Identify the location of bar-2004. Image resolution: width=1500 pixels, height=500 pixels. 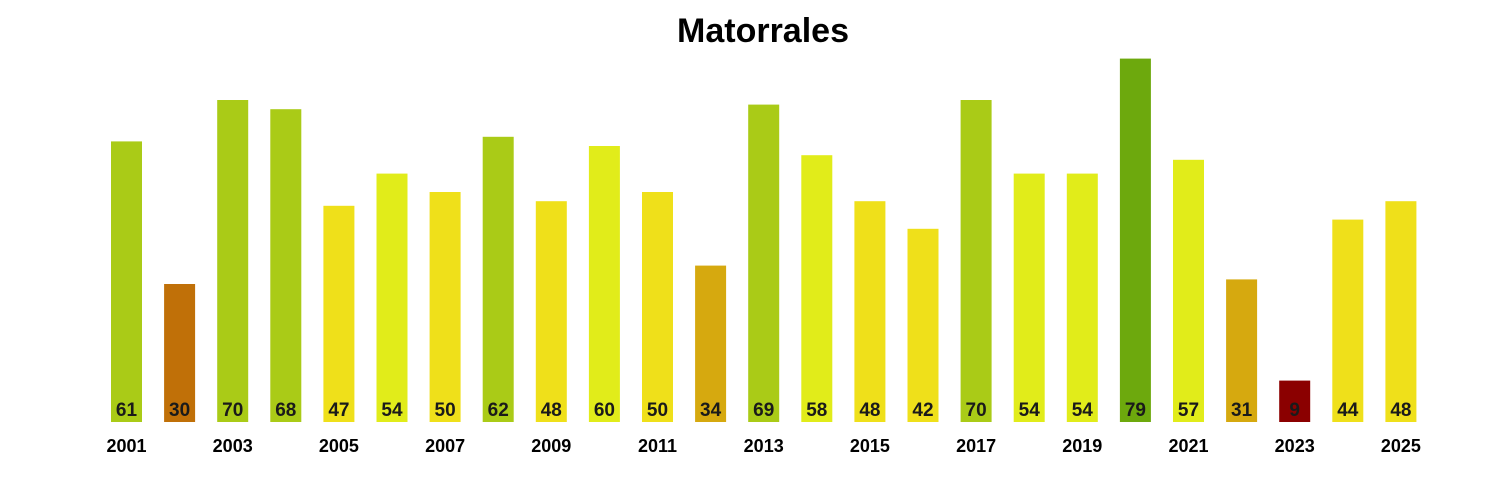
(286, 265).